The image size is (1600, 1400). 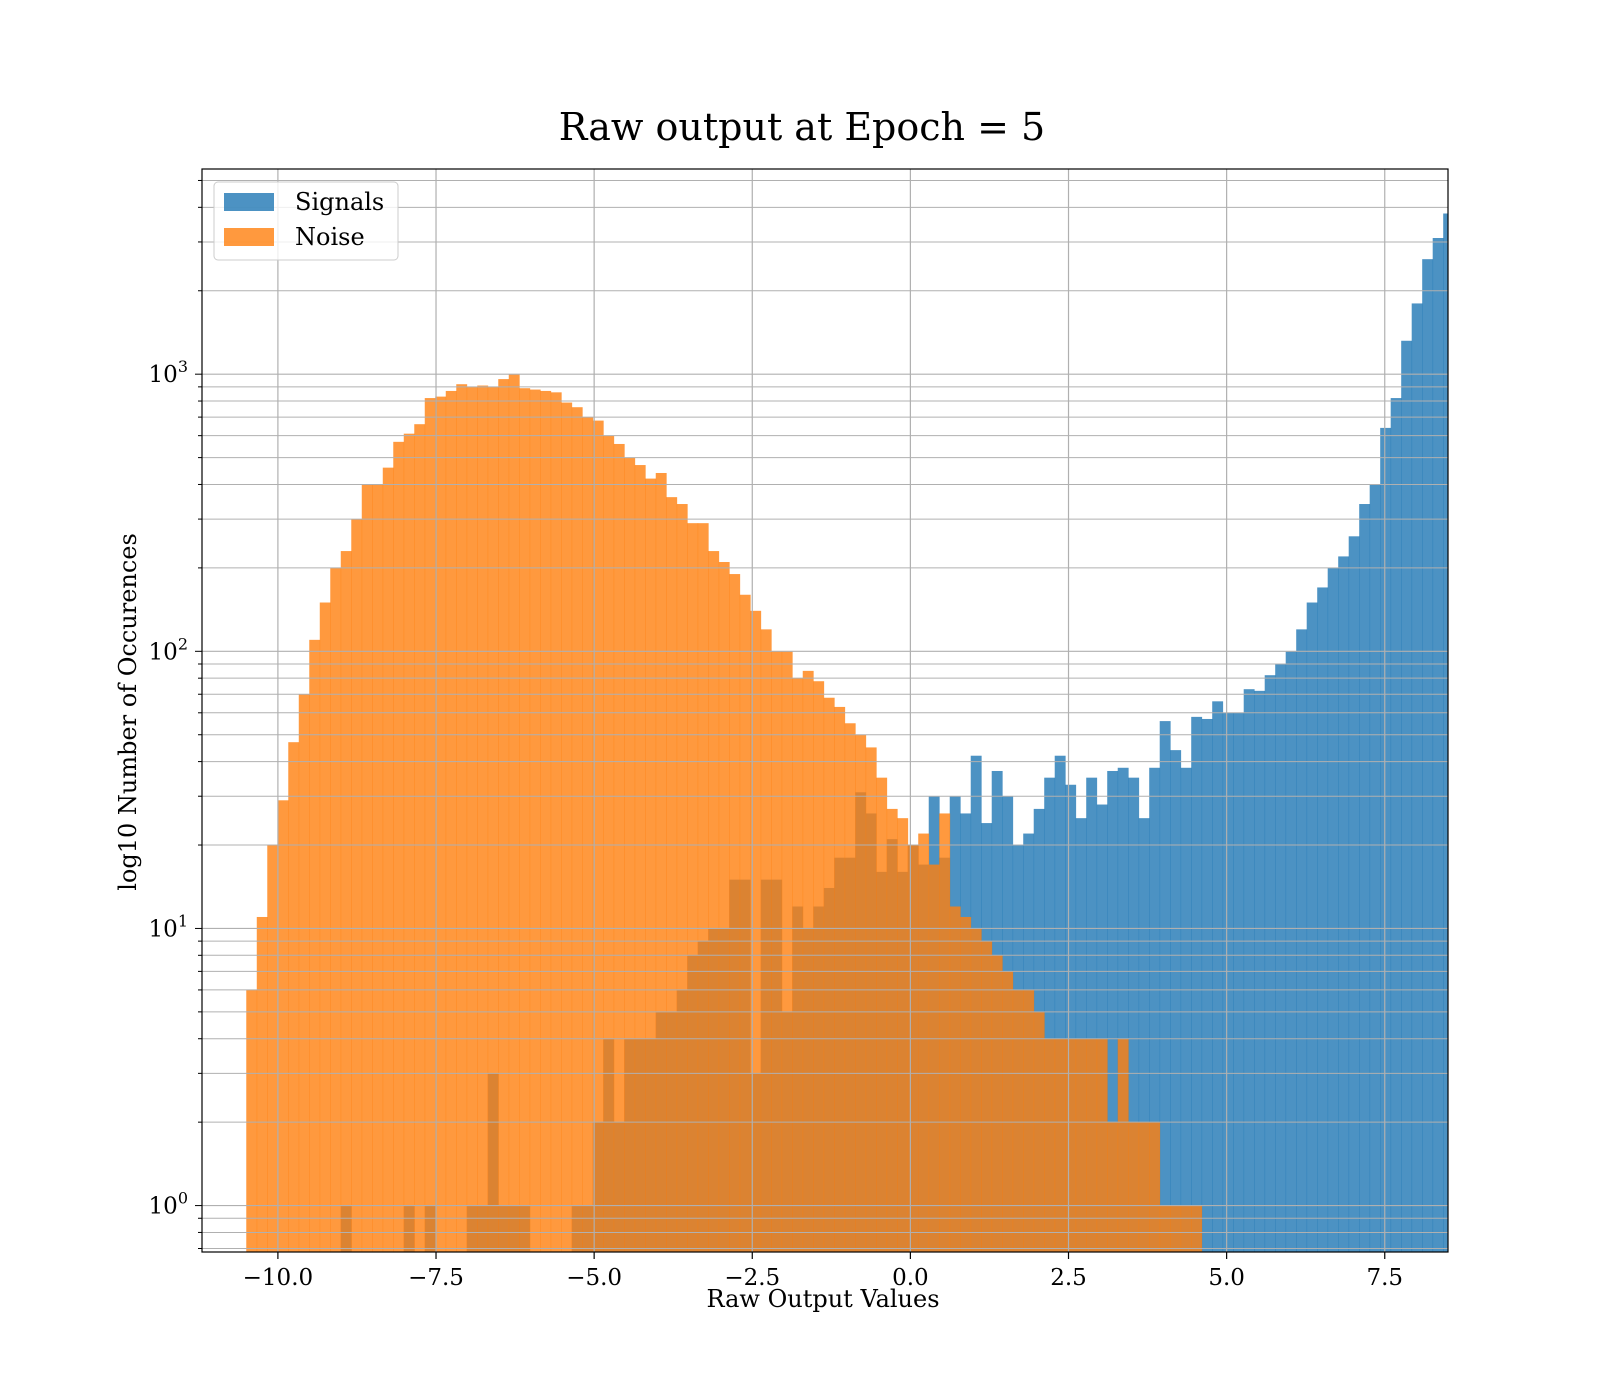 I want to click on x-axis-label: Raw Output Values, so click(x=822, y=1299).